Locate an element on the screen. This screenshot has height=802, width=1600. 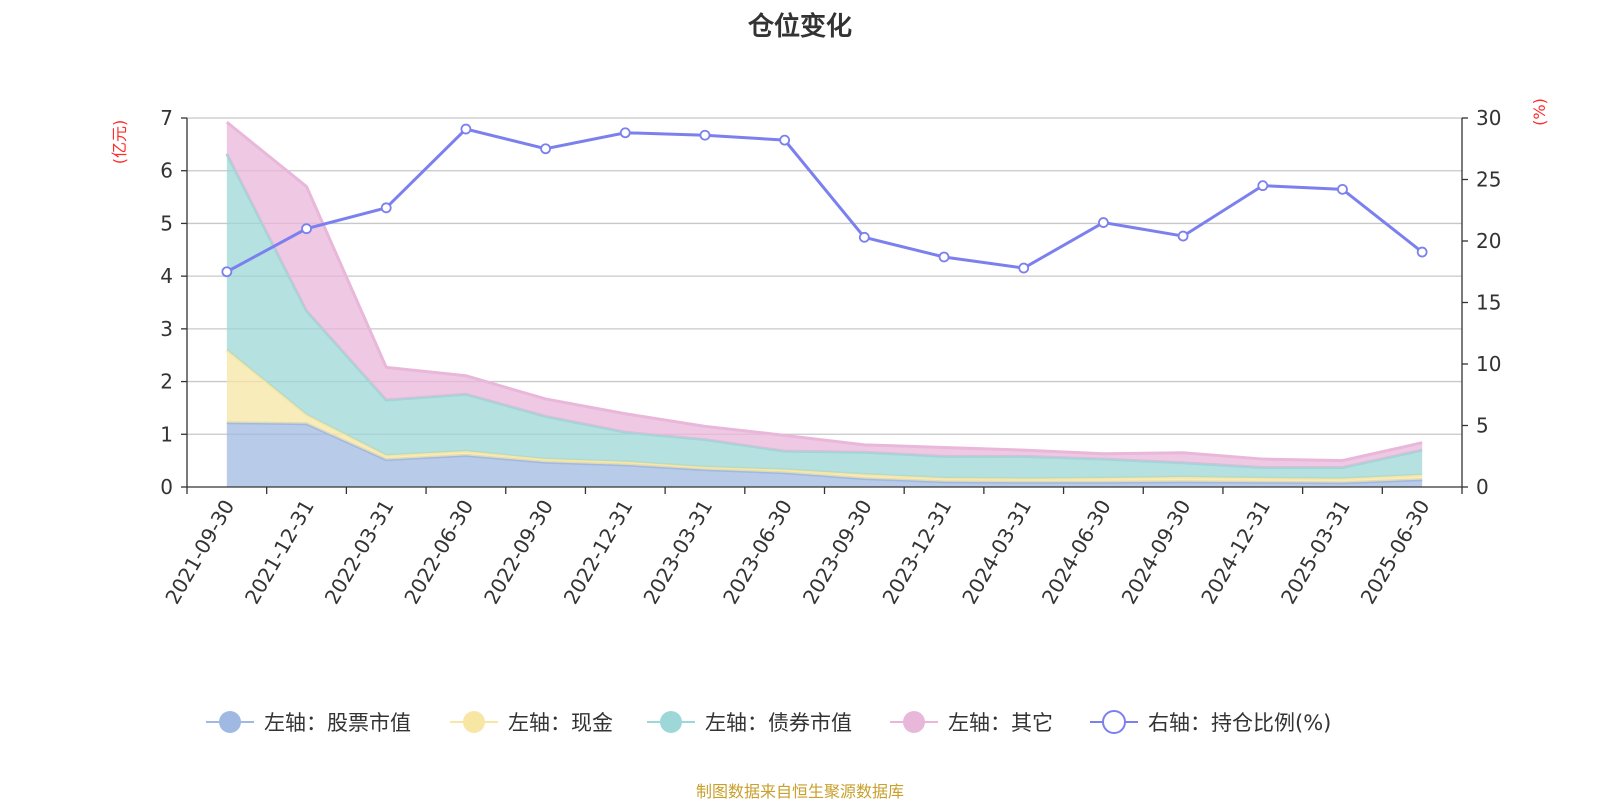
legend-item: 左轴：现金 is located at coordinates (531, 723).